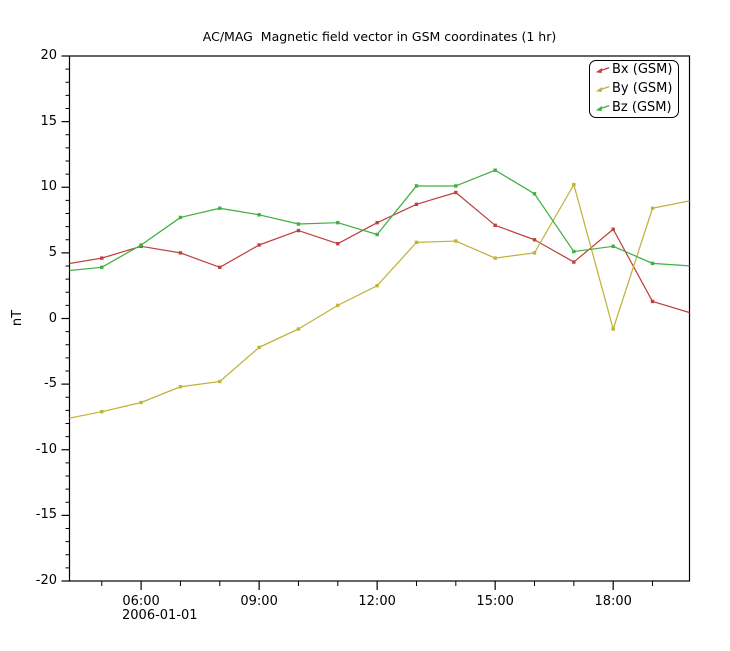 This screenshot has width=730, height=651. What do you see at coordinates (377, 601) in the screenshot?
I see `x-tick-label: 12:00` at bounding box center [377, 601].